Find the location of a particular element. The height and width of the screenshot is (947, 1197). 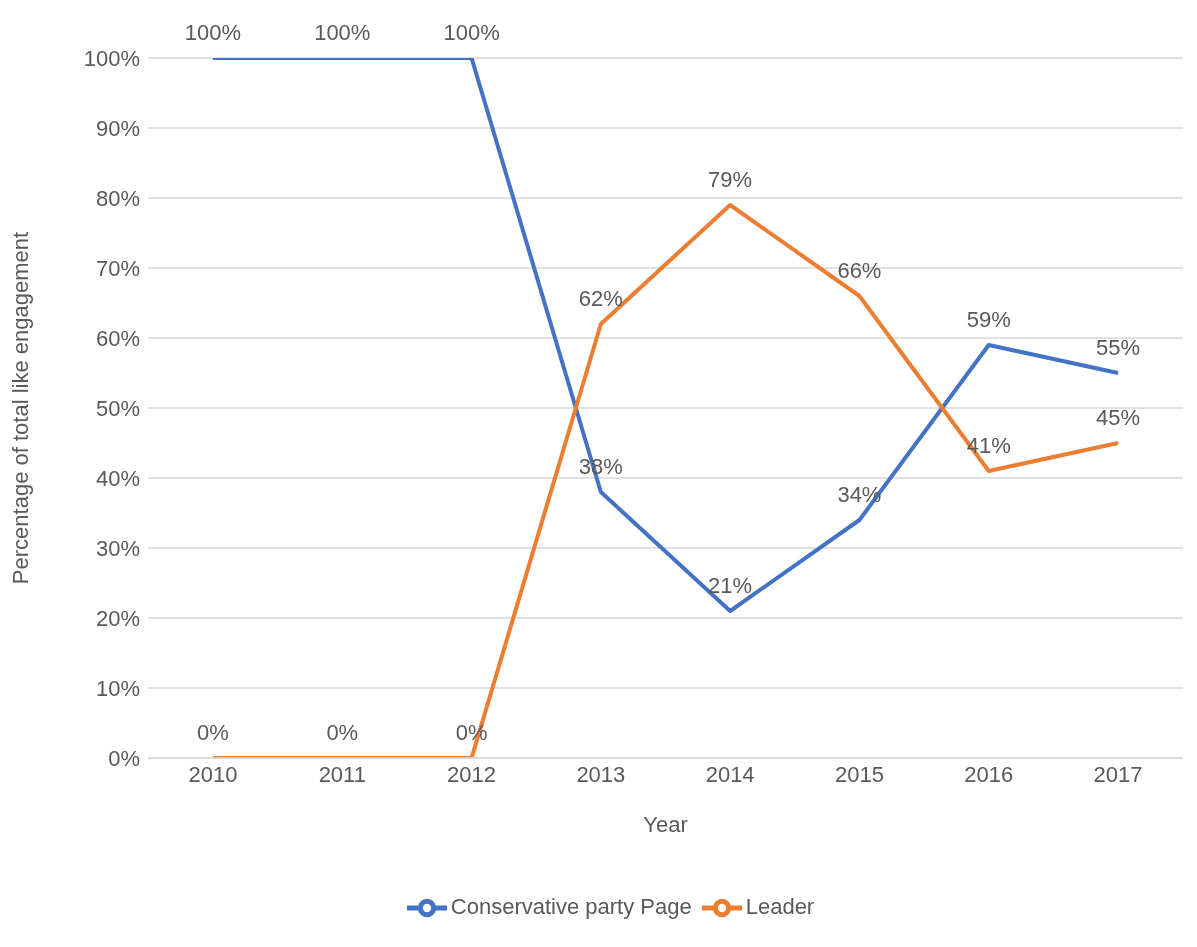

y-tick-label: 0% is located at coordinates (124, 758).